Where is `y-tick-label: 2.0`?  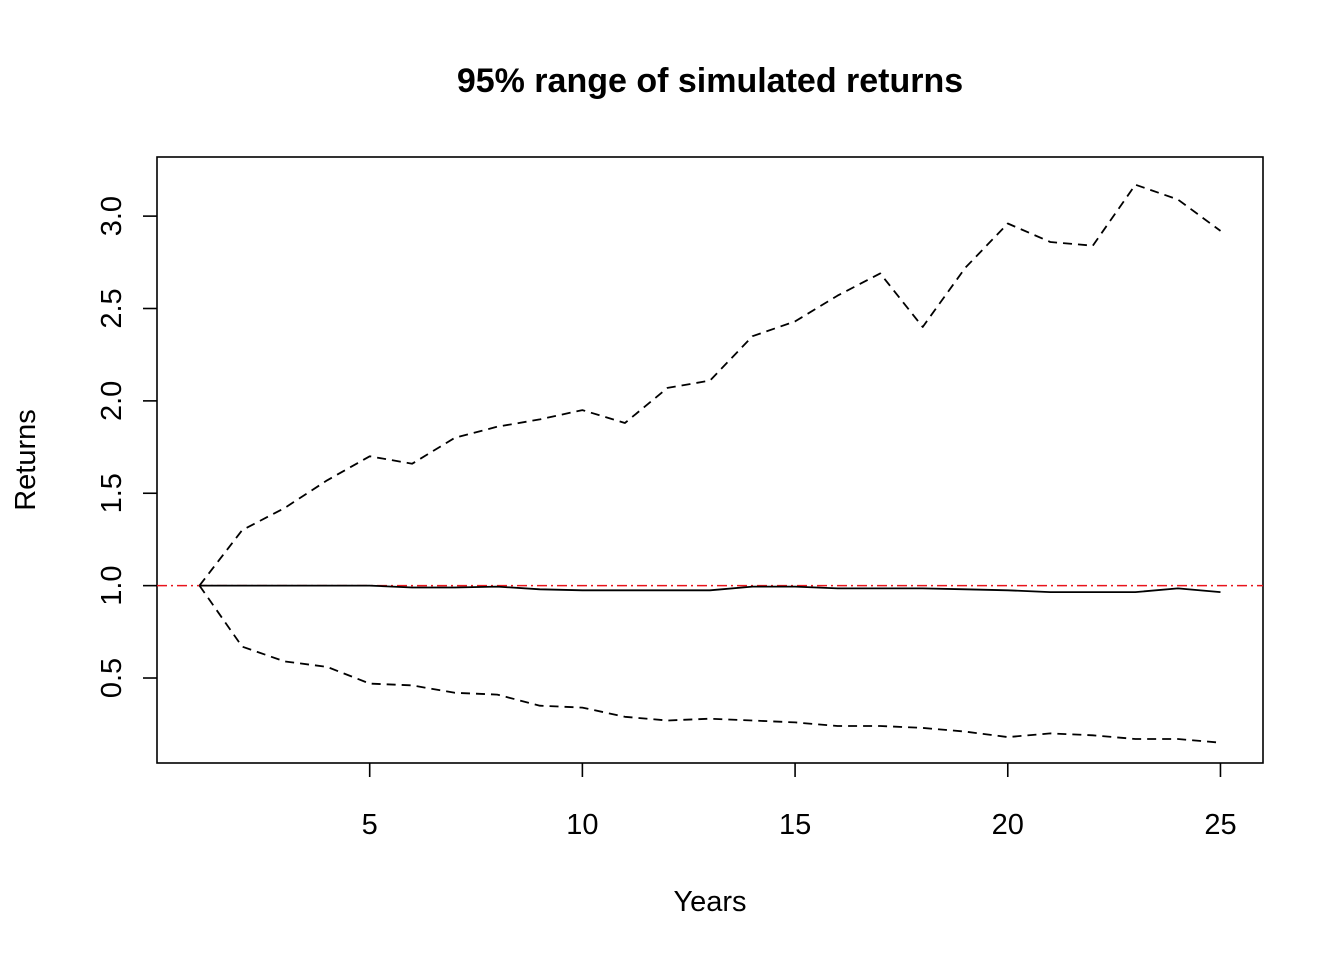
y-tick-label: 2.0 is located at coordinates (112, 401).